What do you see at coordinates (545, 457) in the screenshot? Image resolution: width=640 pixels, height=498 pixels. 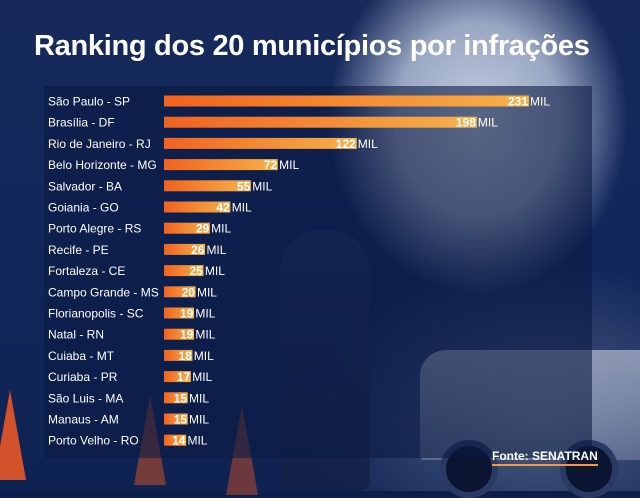 I see `source-label: Fonte: SENATRAN` at bounding box center [545, 457].